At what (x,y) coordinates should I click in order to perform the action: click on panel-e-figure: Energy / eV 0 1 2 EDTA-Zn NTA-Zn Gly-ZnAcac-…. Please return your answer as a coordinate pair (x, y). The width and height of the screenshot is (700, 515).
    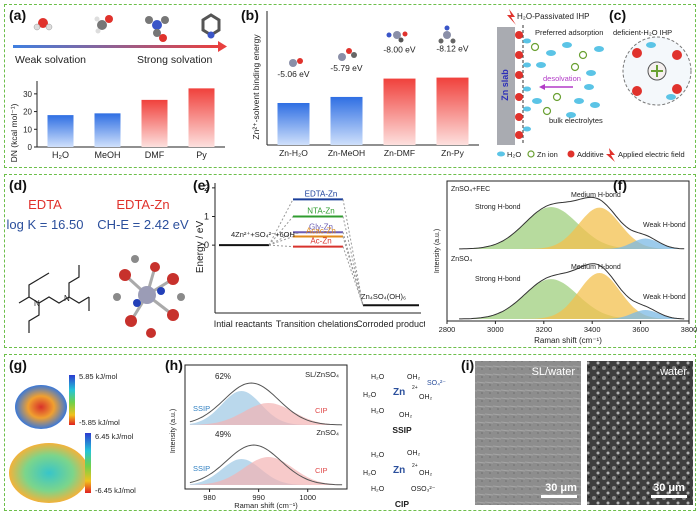
    Looking at the image, I should click on (311, 256).